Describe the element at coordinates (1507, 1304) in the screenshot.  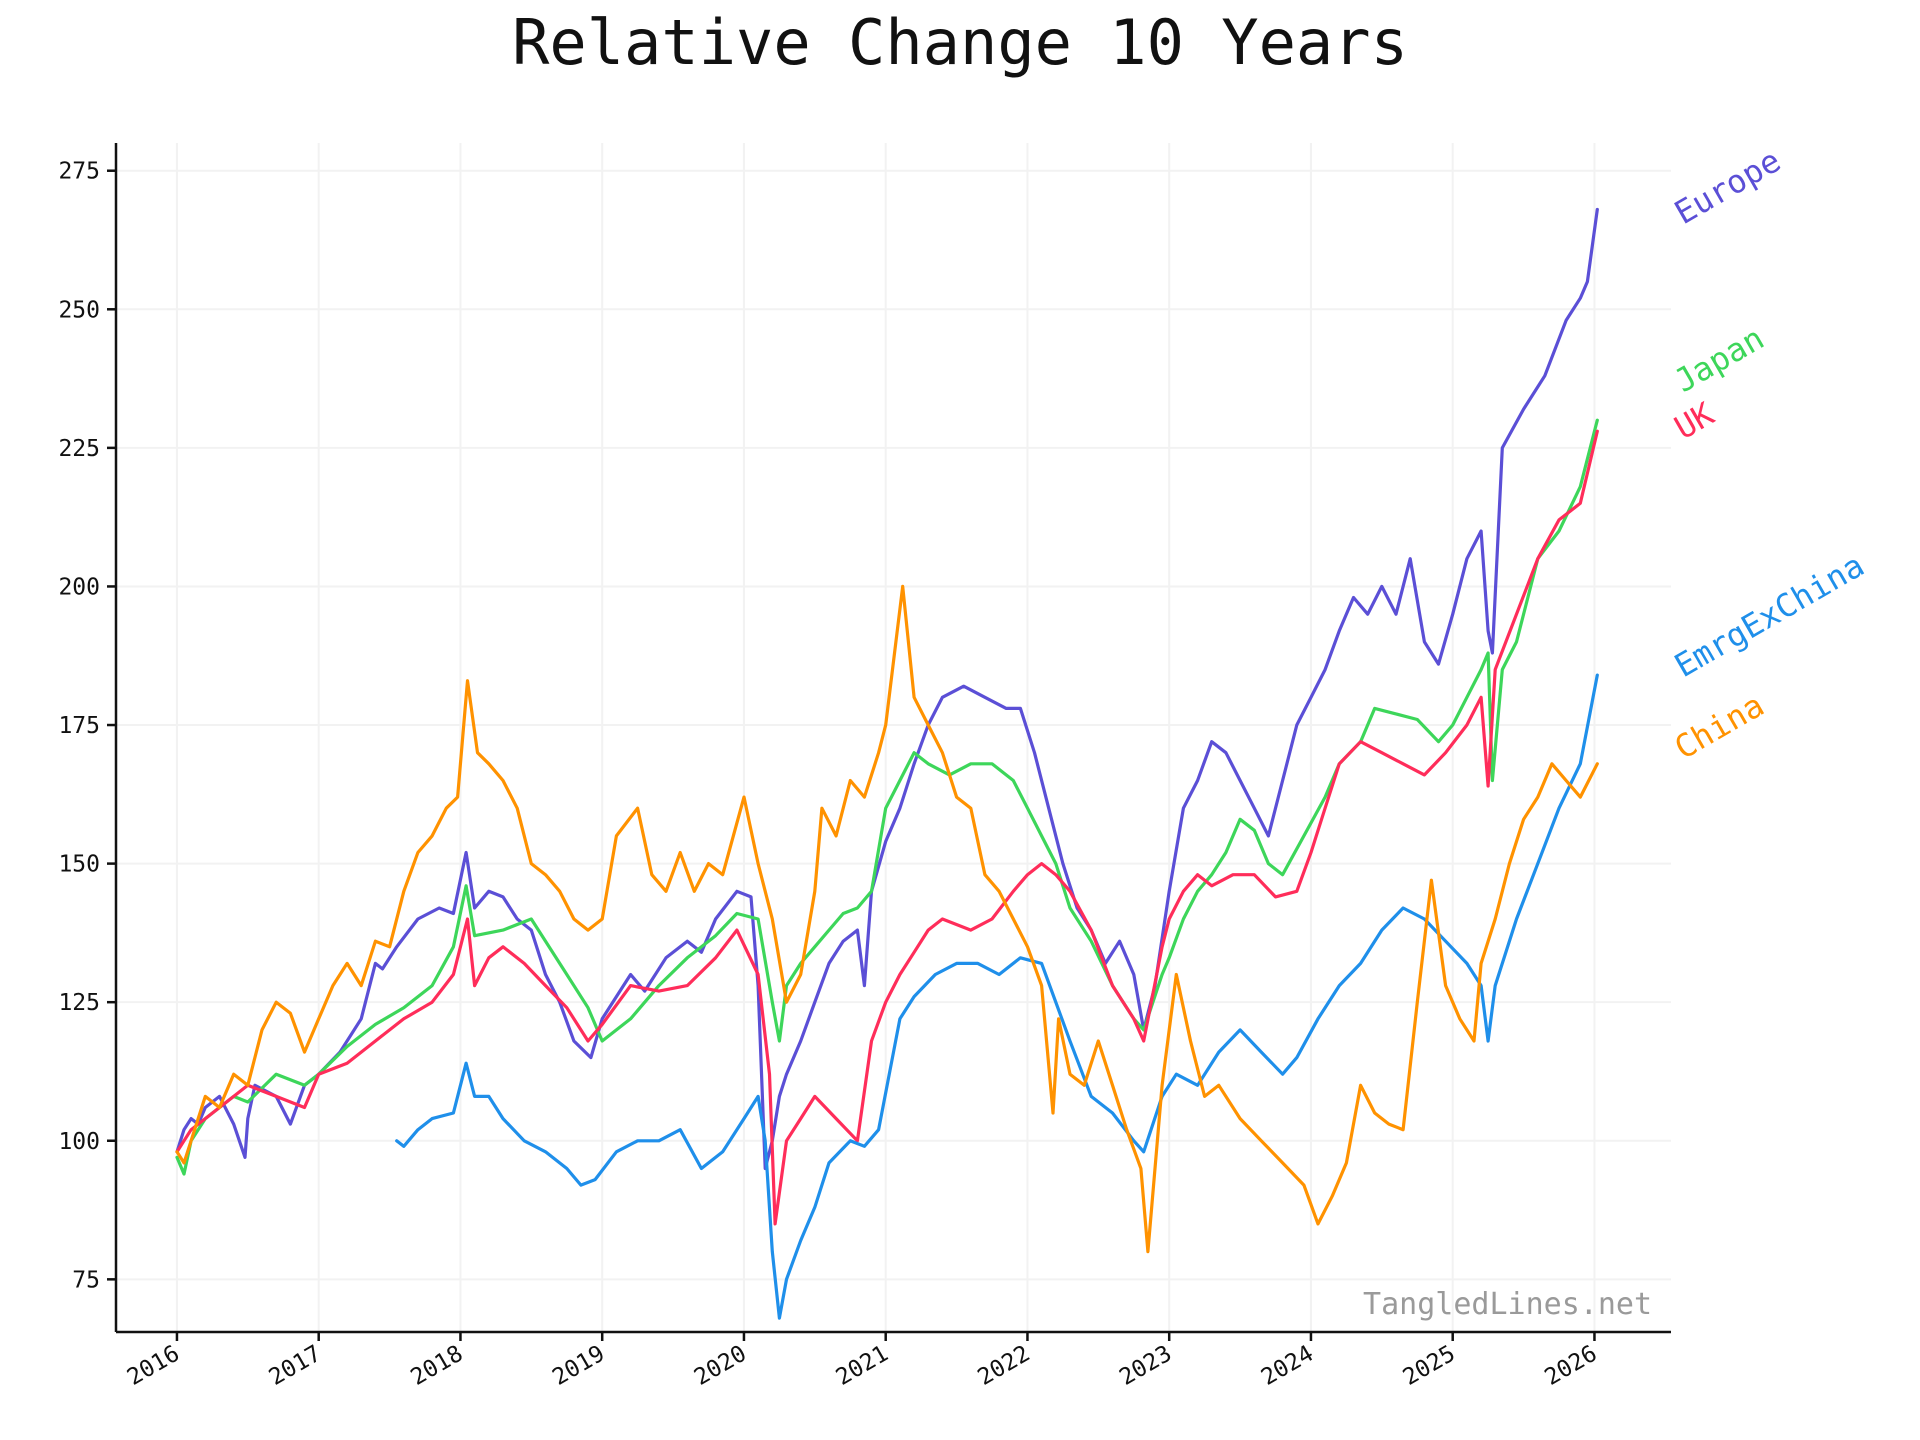
I see `watermark-text: TangledLines.net` at that location.